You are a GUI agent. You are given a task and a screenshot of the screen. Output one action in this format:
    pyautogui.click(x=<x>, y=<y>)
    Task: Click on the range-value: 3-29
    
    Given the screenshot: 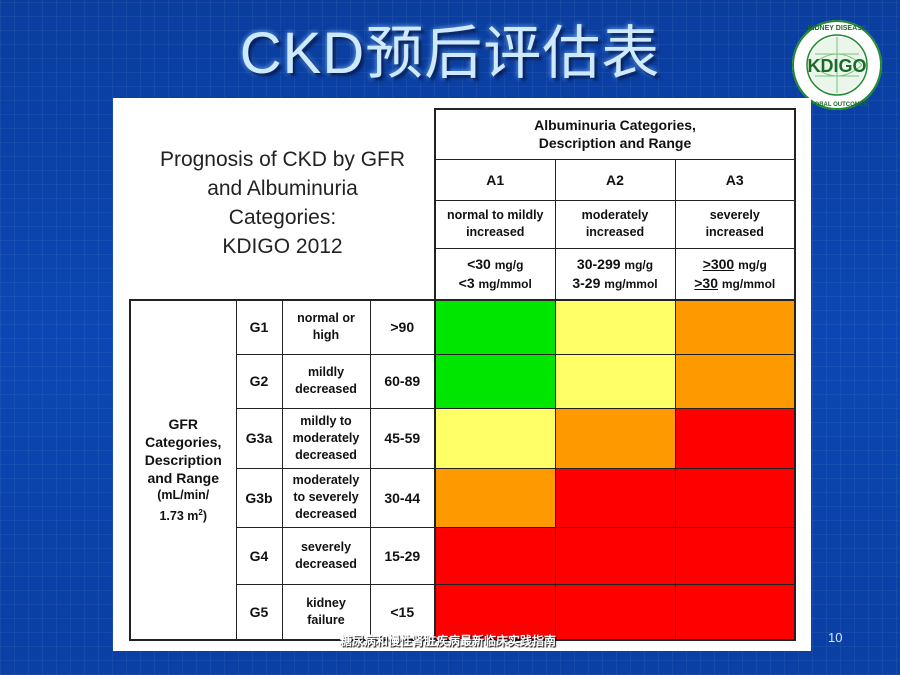 What is the action you would take?
    pyautogui.click(x=586, y=282)
    